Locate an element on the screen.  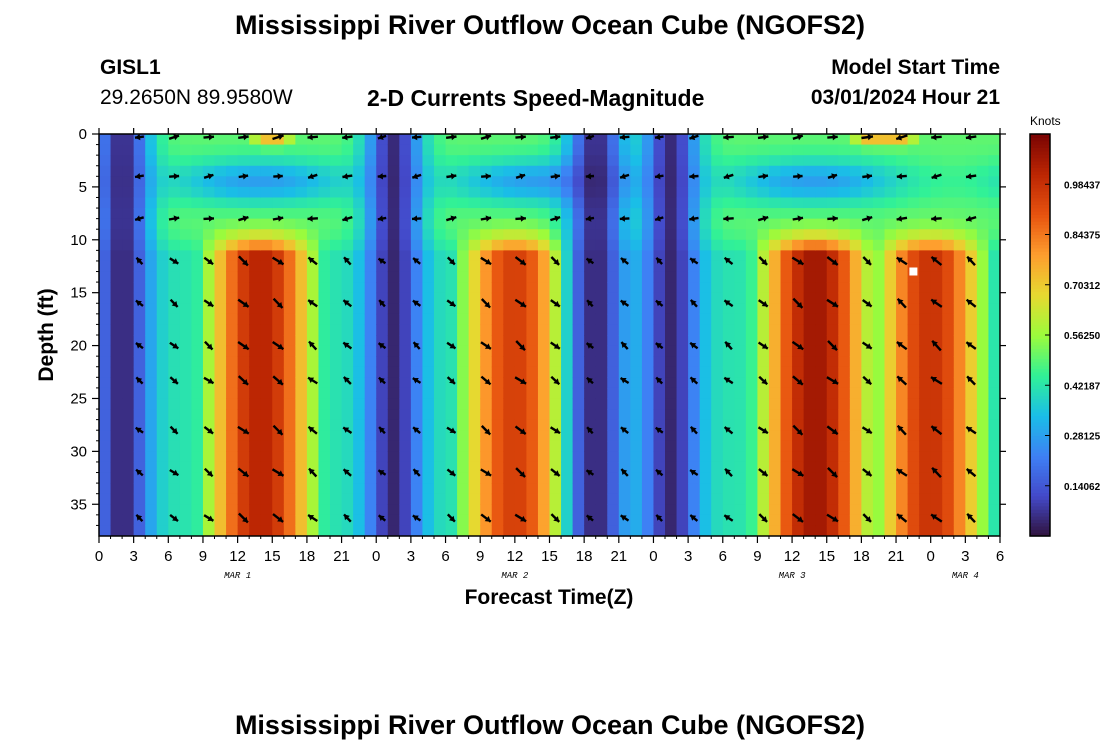
station-id: GISL1 is located at coordinates (130, 67).